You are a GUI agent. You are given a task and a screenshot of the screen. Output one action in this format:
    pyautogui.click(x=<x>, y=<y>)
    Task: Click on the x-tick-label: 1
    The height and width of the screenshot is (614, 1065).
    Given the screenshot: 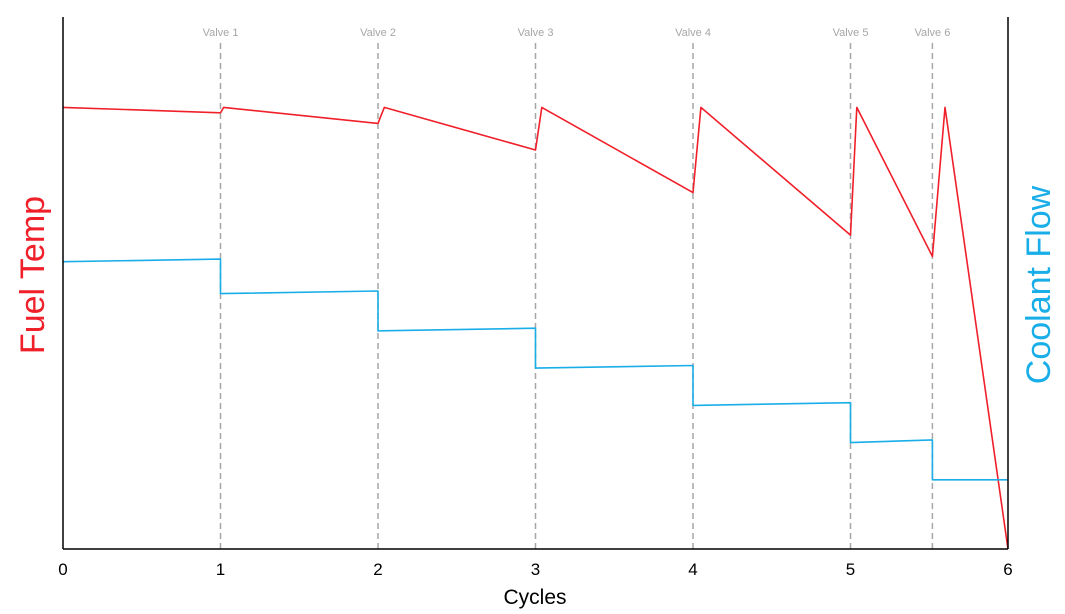 What is the action you would take?
    pyautogui.click(x=220, y=569)
    